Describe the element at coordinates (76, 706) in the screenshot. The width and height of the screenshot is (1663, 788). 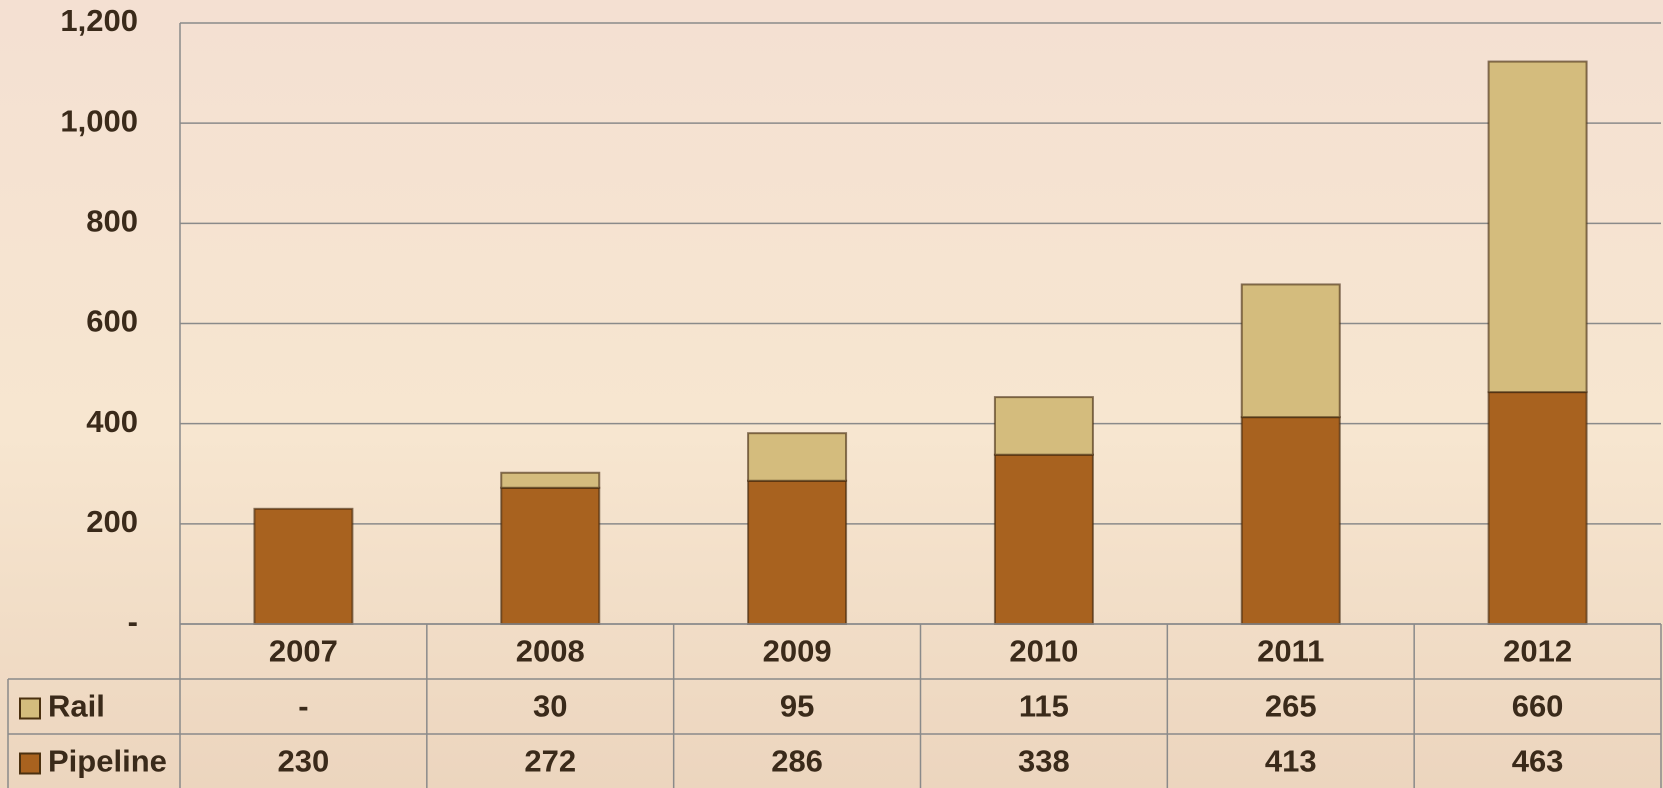
I see `legend-label: Rail` at that location.